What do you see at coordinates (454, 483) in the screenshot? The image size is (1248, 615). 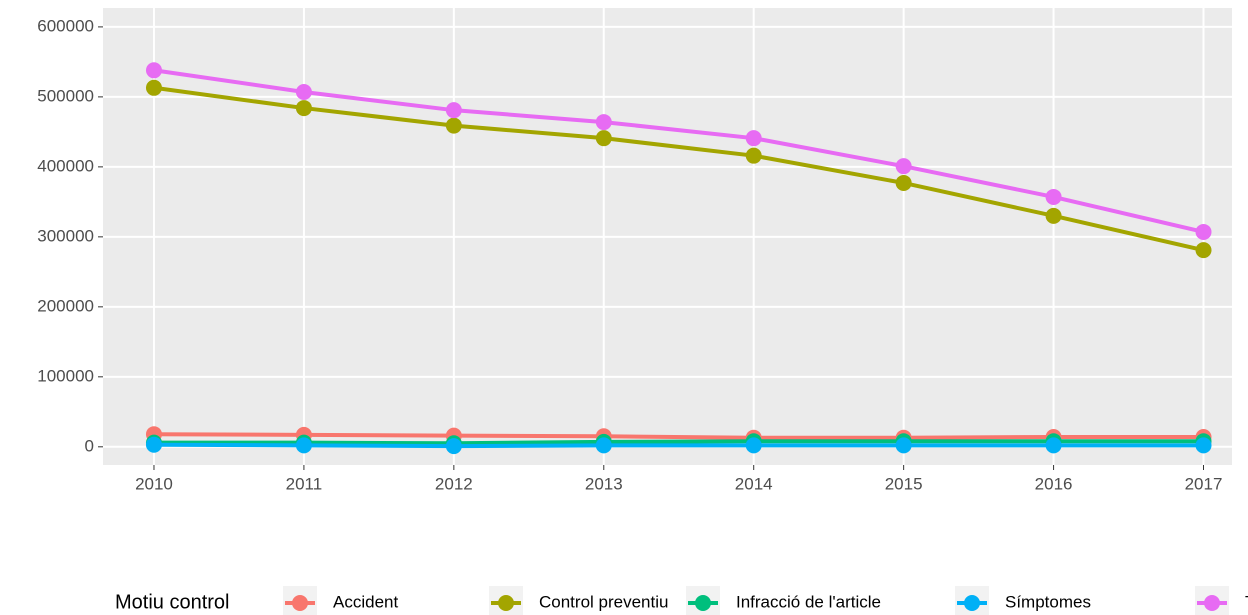 I see `x-tick-label: 2012` at bounding box center [454, 483].